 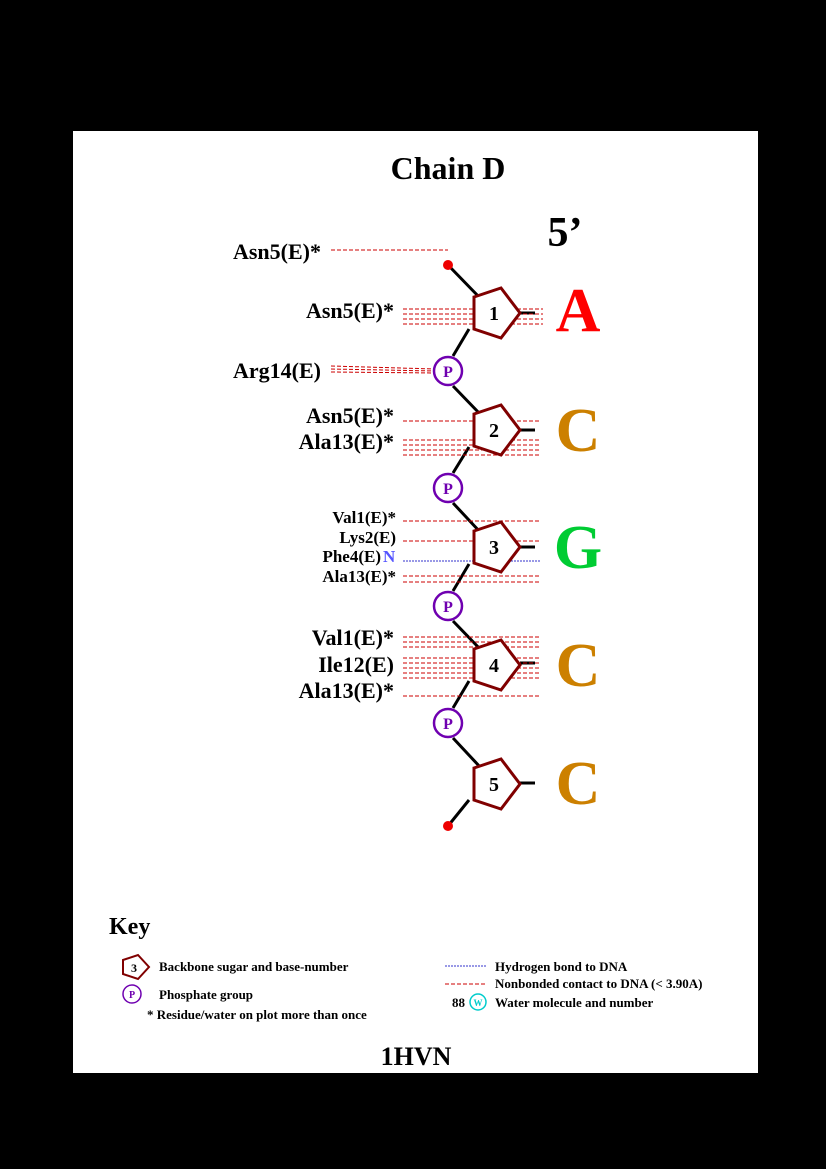 I want to click on sugar-2: 2, so click(x=497, y=430).